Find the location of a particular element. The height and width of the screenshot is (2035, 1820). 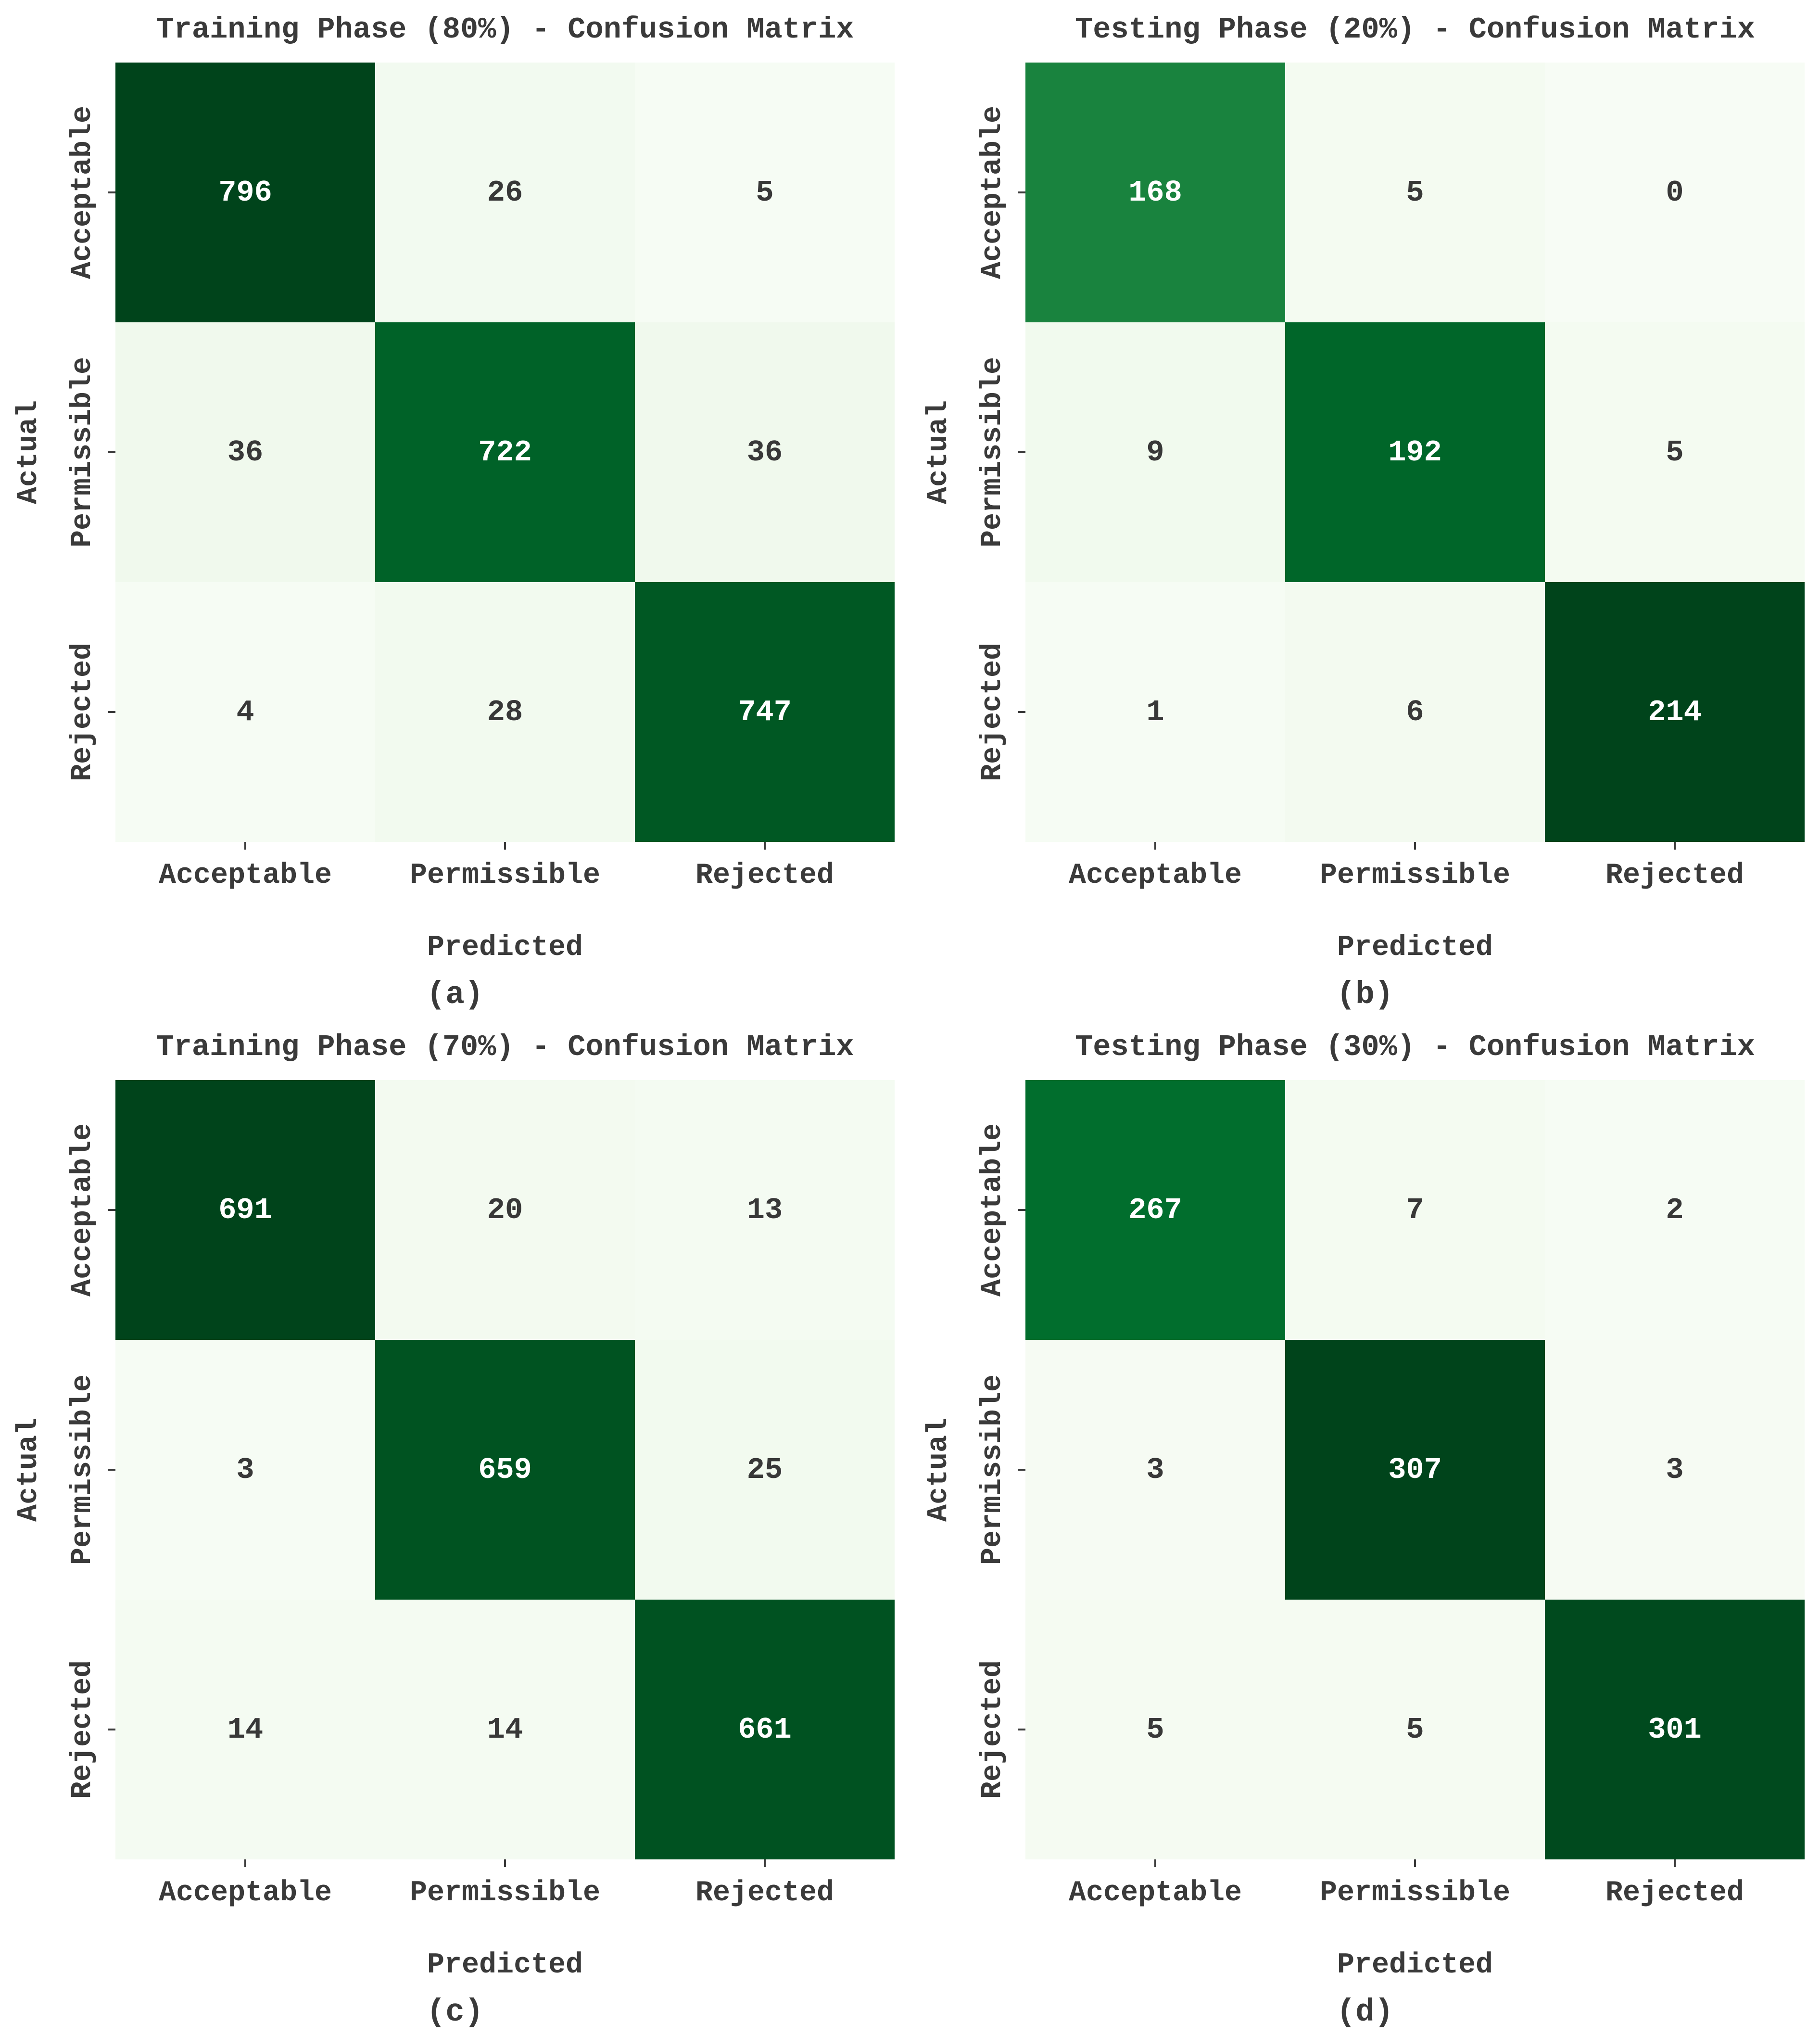

panel-title: Training Phase (70%) - Confusion Matrix is located at coordinates (505, 1047).